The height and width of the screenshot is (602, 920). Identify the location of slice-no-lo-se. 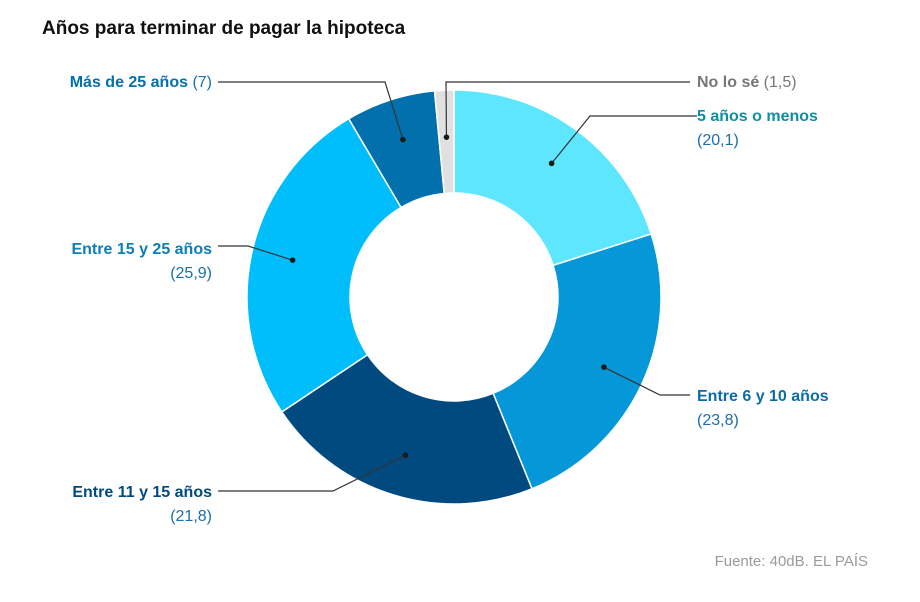
(444, 142).